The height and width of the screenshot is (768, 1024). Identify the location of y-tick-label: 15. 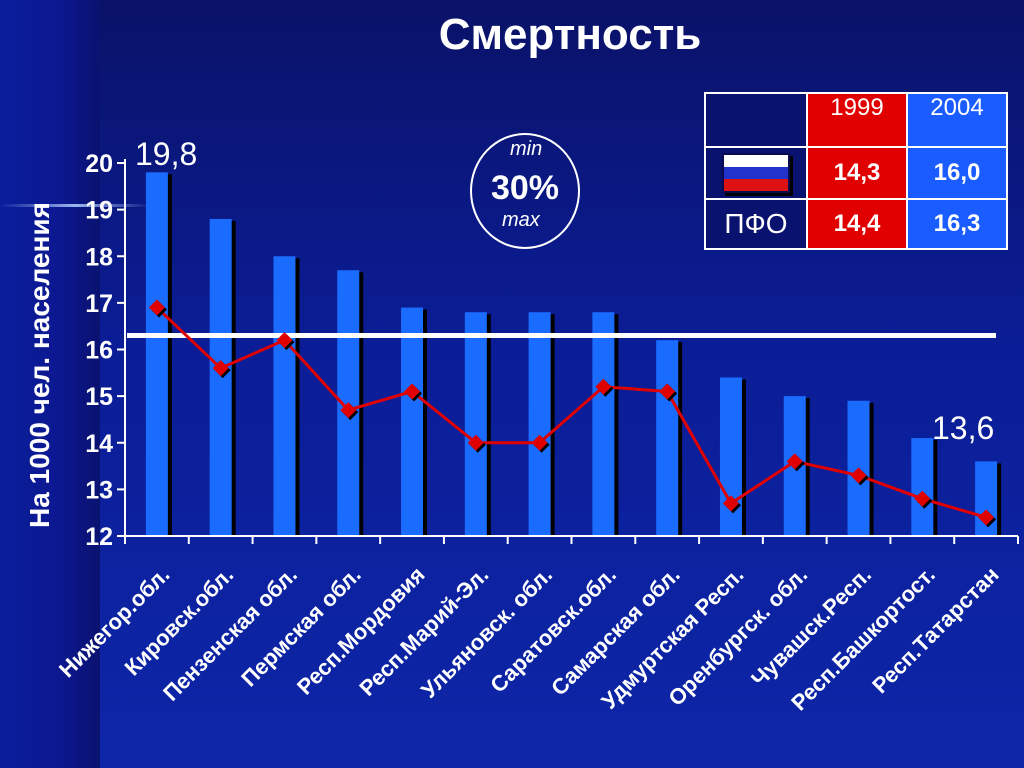
(99, 397).